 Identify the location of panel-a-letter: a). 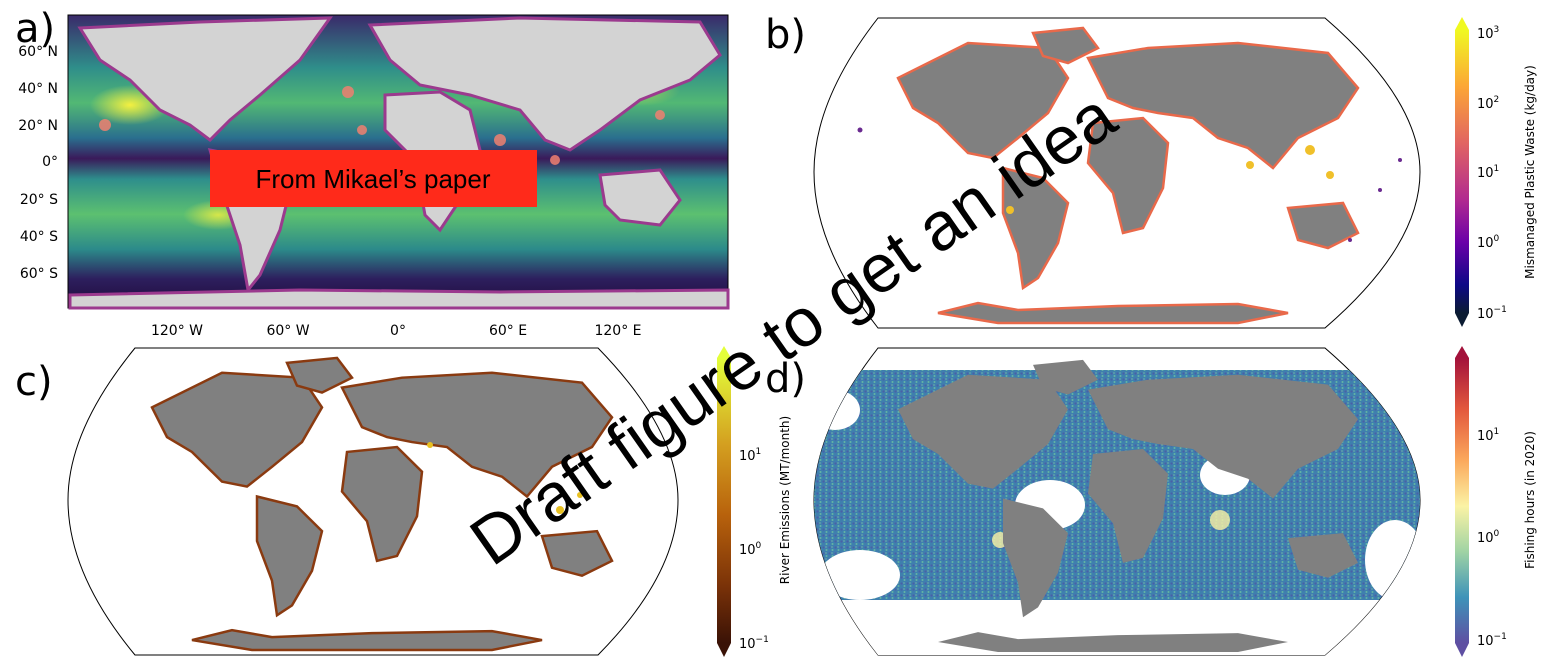
(35, 29).